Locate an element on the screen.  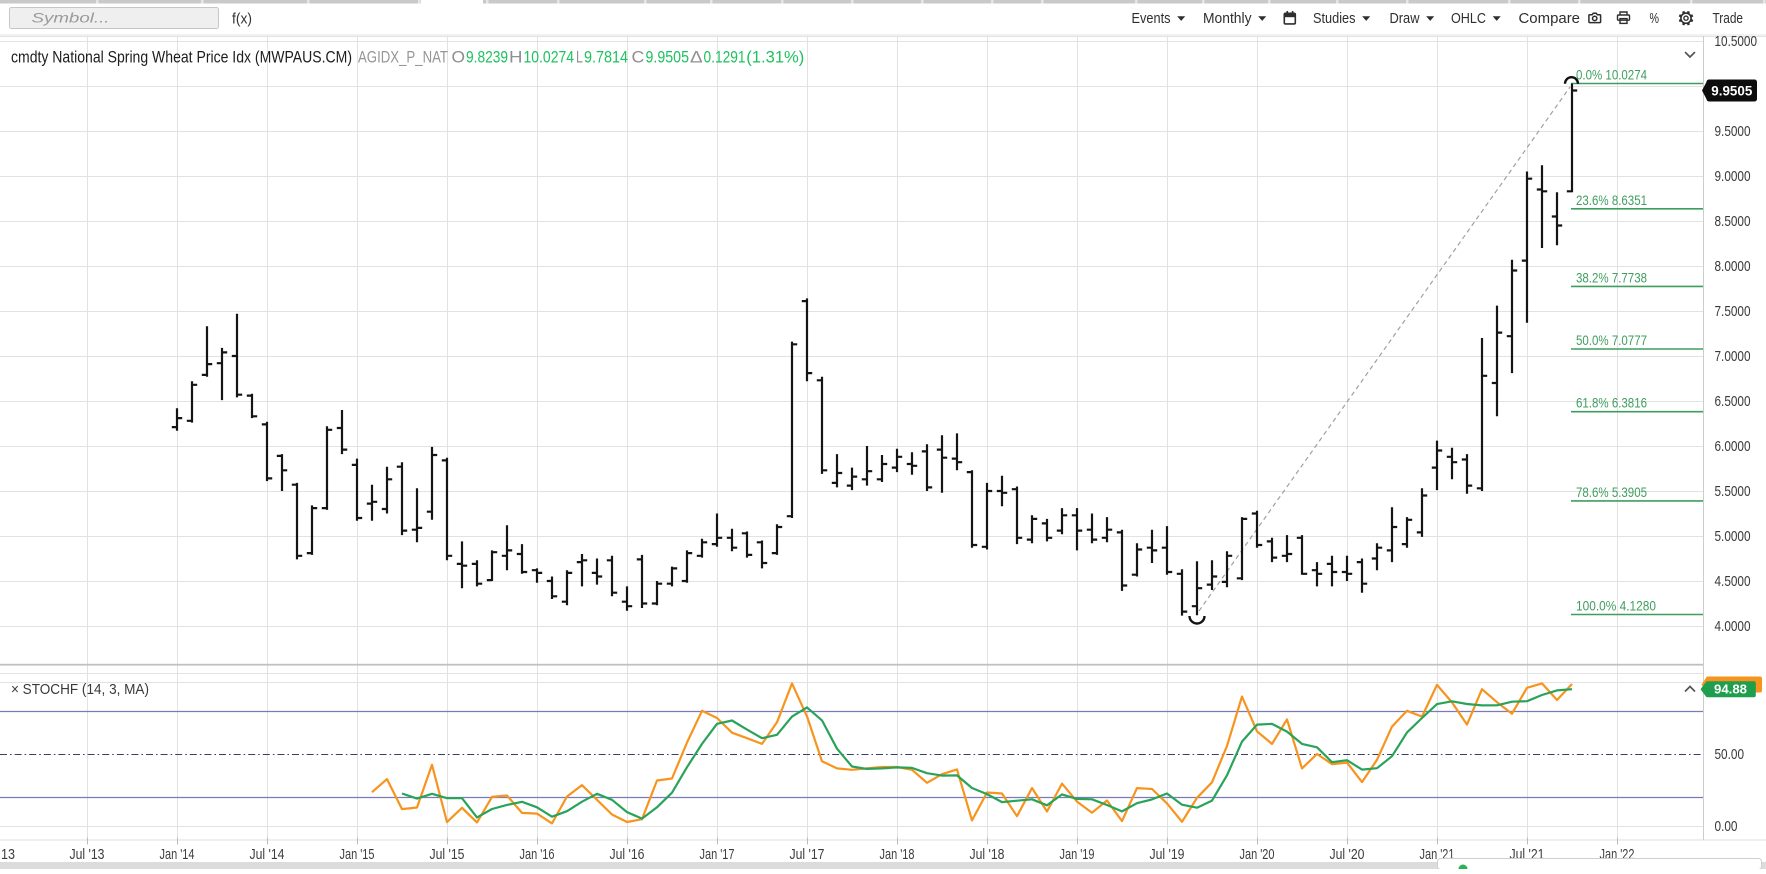
svg-text: f(x) is located at coordinates (242, 19).